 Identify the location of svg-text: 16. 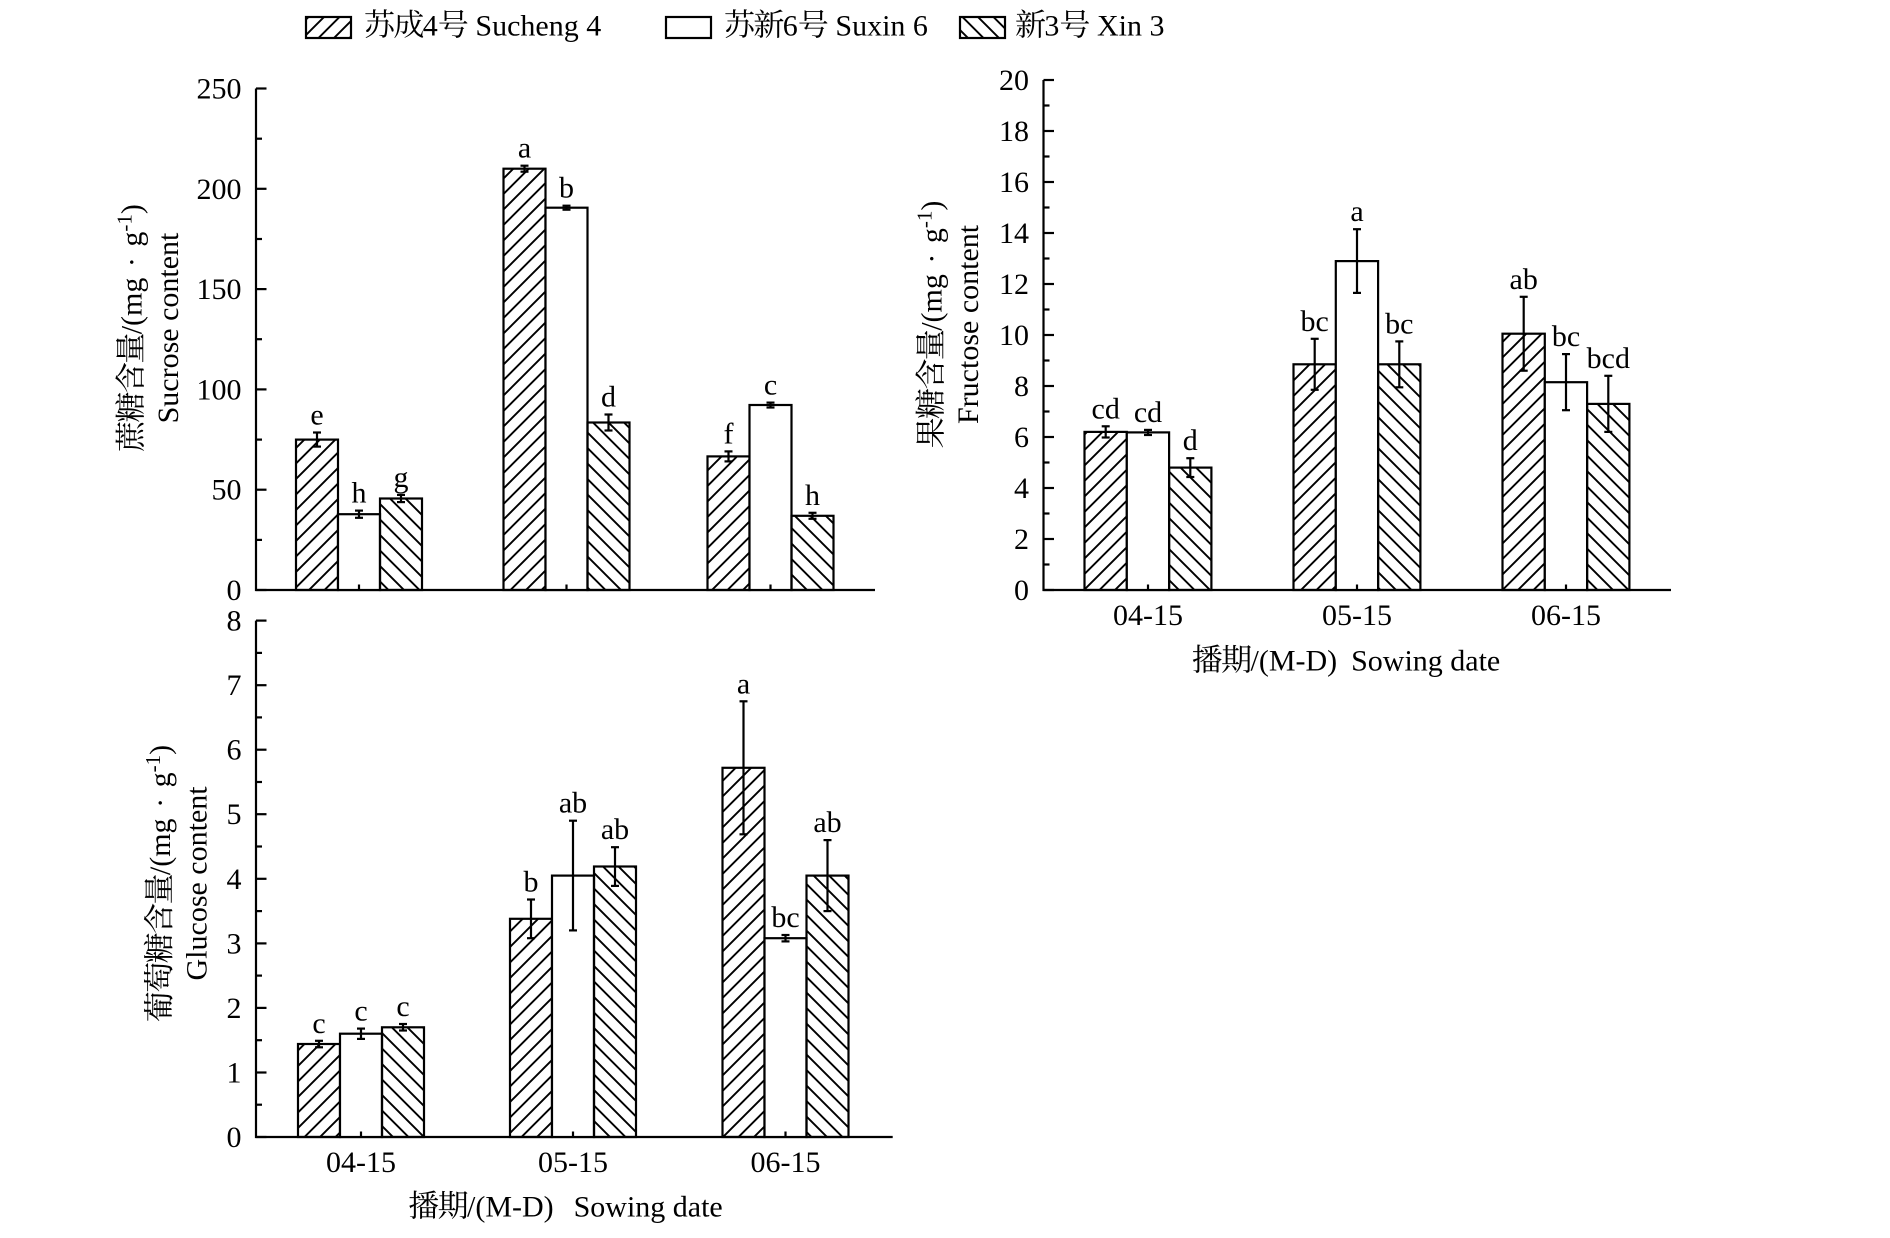
(1014, 182).